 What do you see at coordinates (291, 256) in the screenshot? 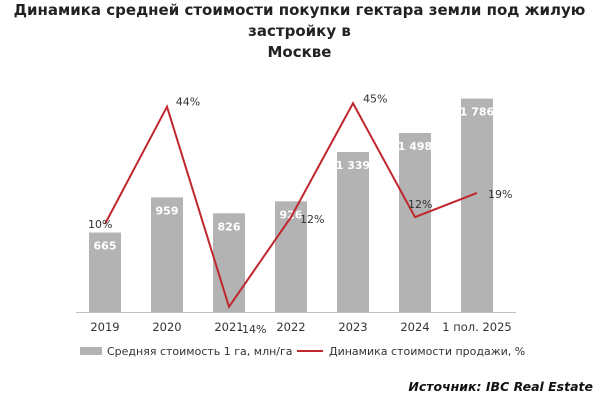
I see `bar-2022` at bounding box center [291, 256].